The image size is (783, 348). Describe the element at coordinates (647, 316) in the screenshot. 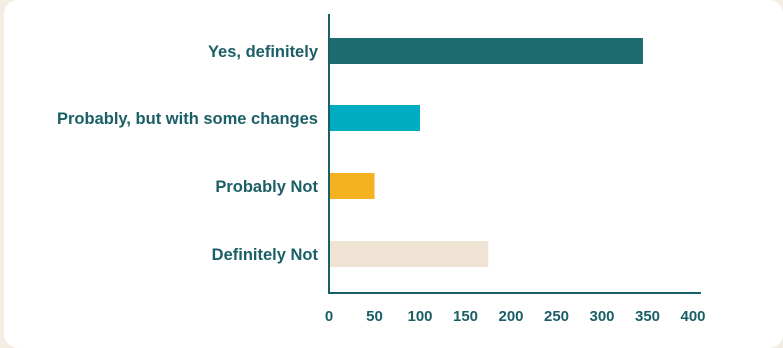

I see `x-tick-label: 350` at that location.